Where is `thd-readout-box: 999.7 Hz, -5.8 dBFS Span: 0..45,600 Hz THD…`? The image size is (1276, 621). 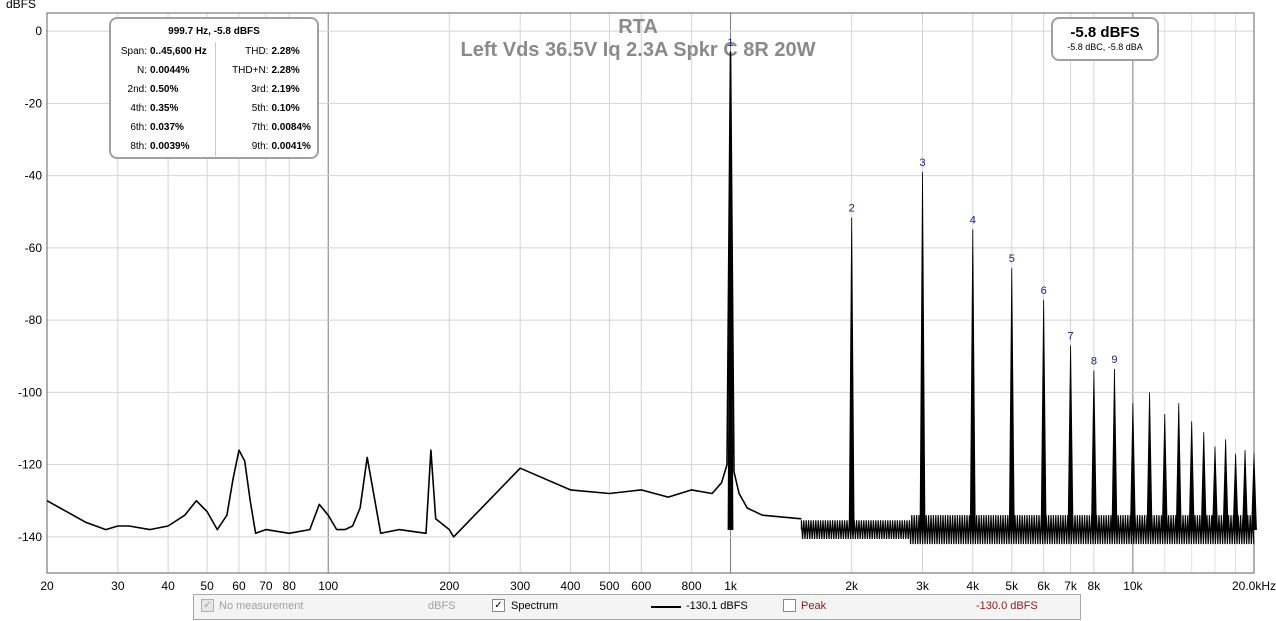 thd-readout-box: 999.7 Hz, -5.8 dBFS Span: 0..45,600 Hz THD… is located at coordinates (214, 88).